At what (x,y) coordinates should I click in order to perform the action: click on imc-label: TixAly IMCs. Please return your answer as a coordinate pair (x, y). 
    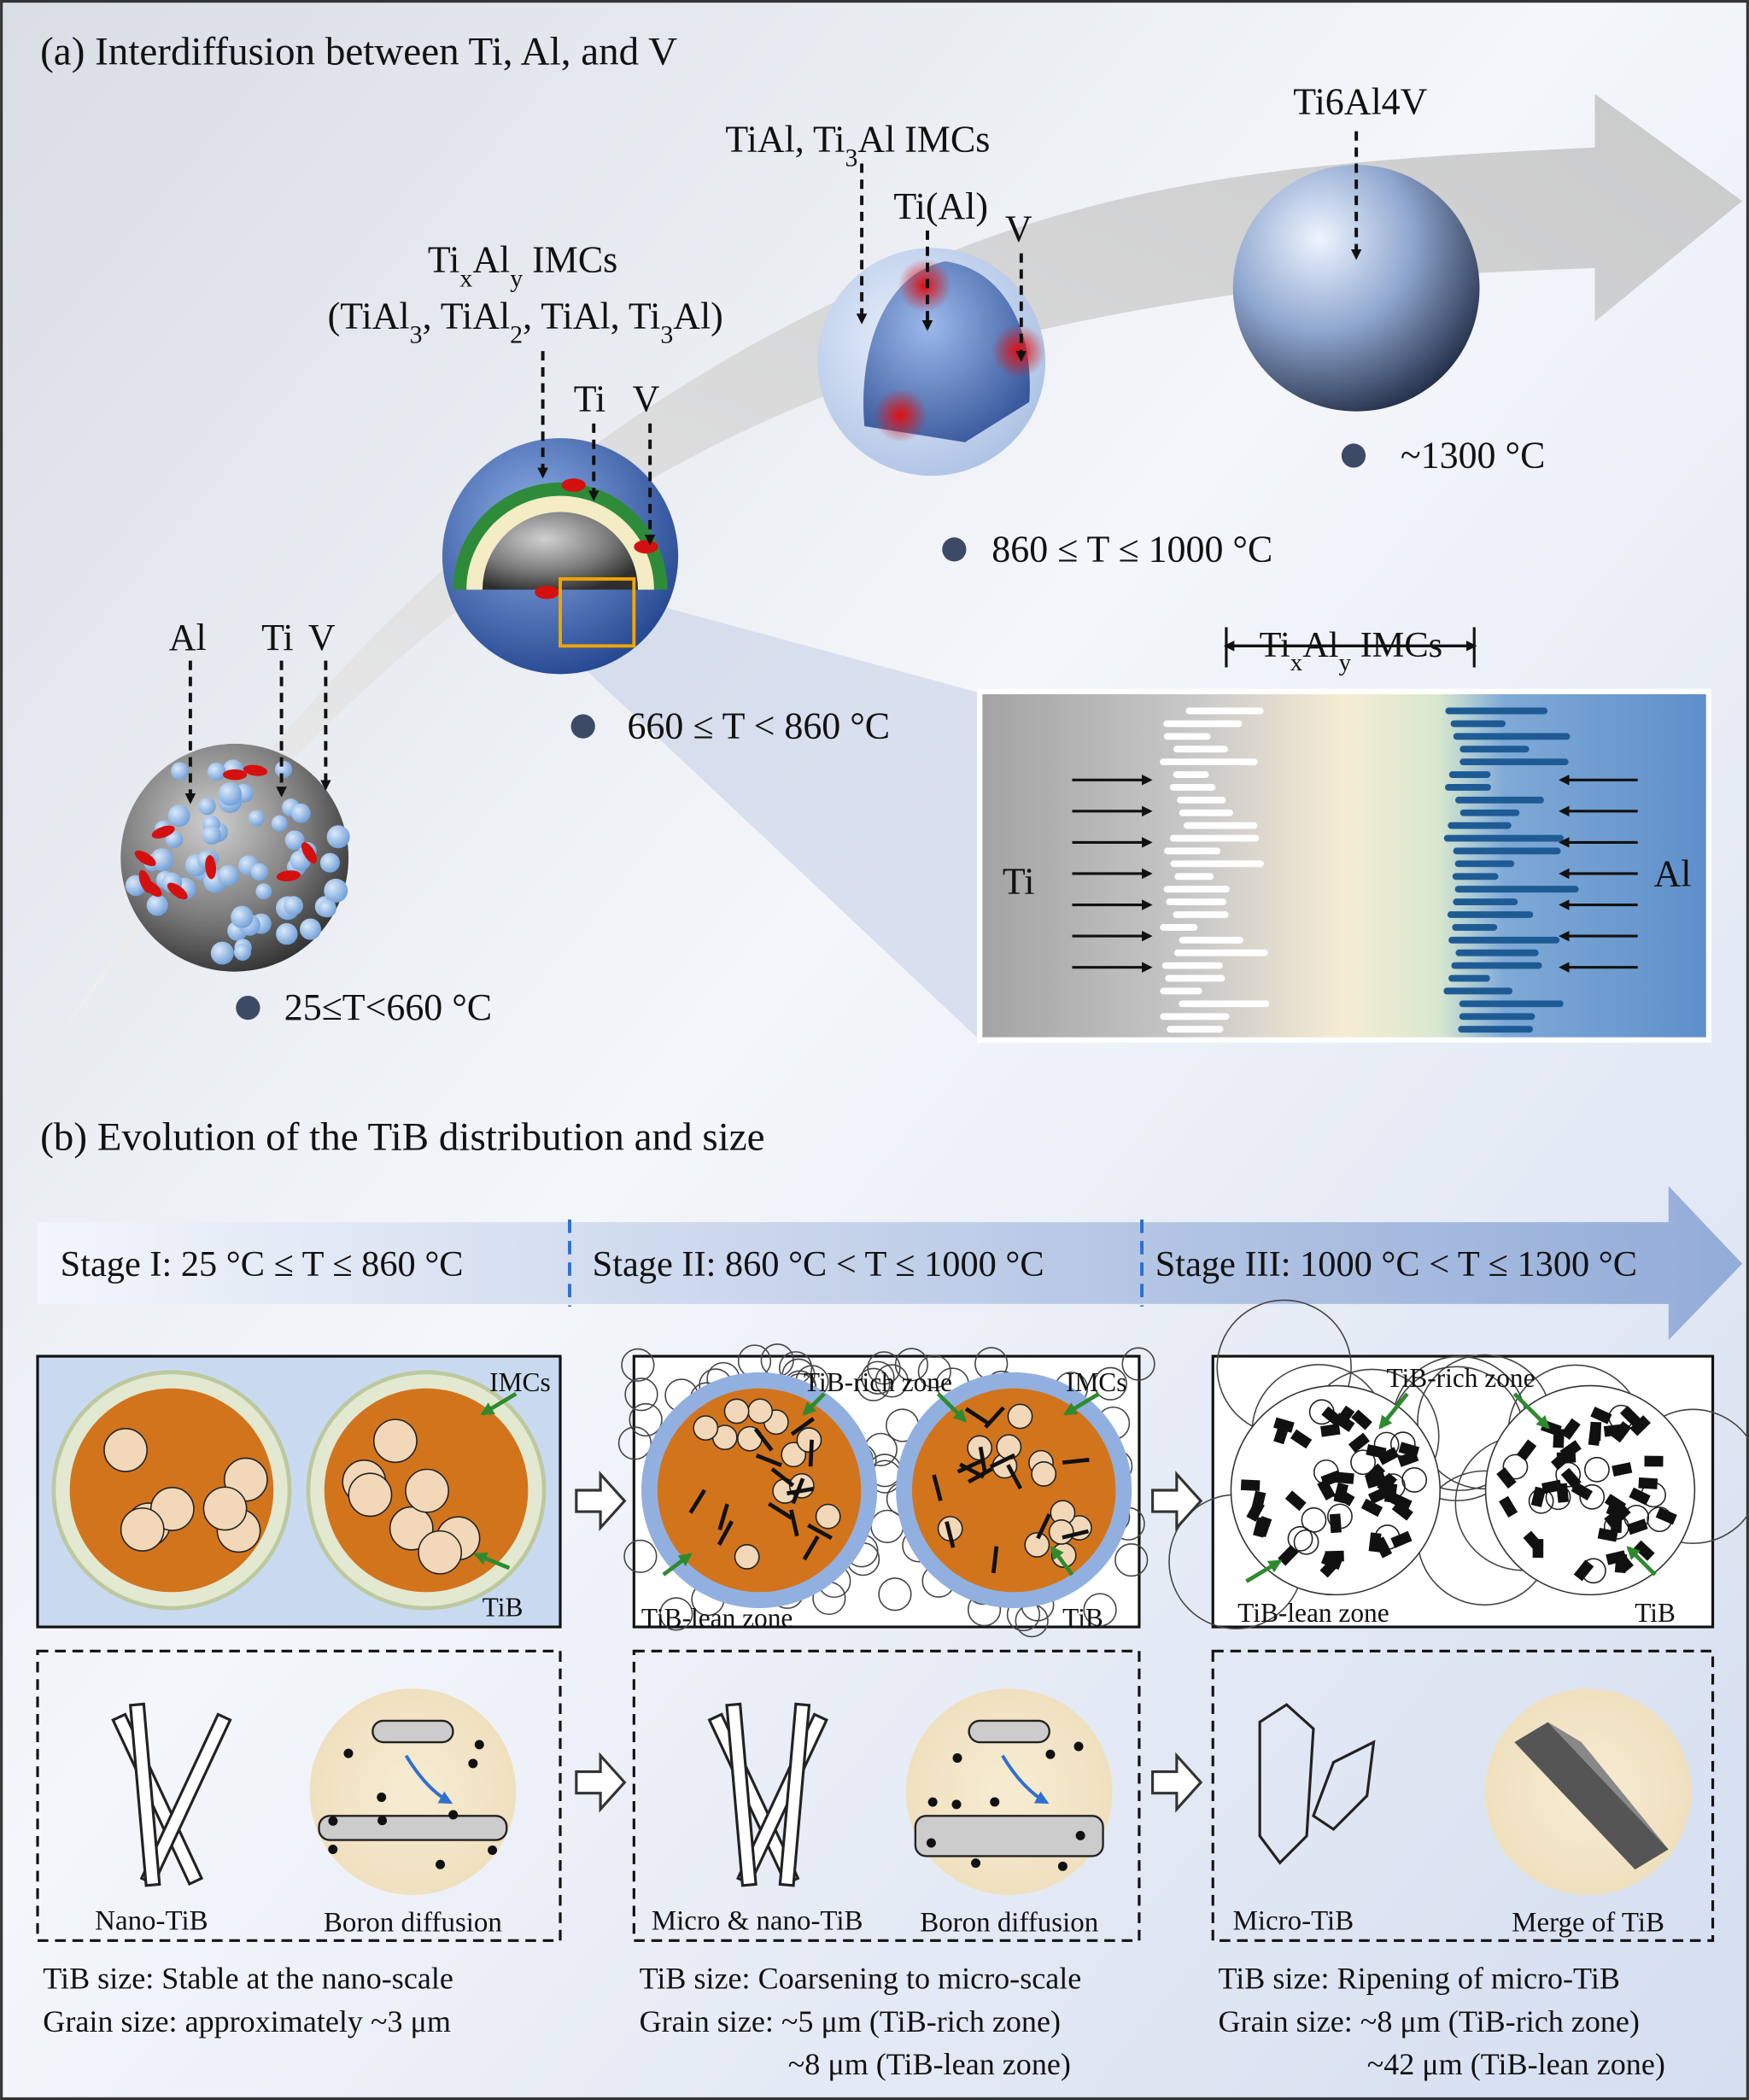
    Looking at the image, I should click on (522, 266).